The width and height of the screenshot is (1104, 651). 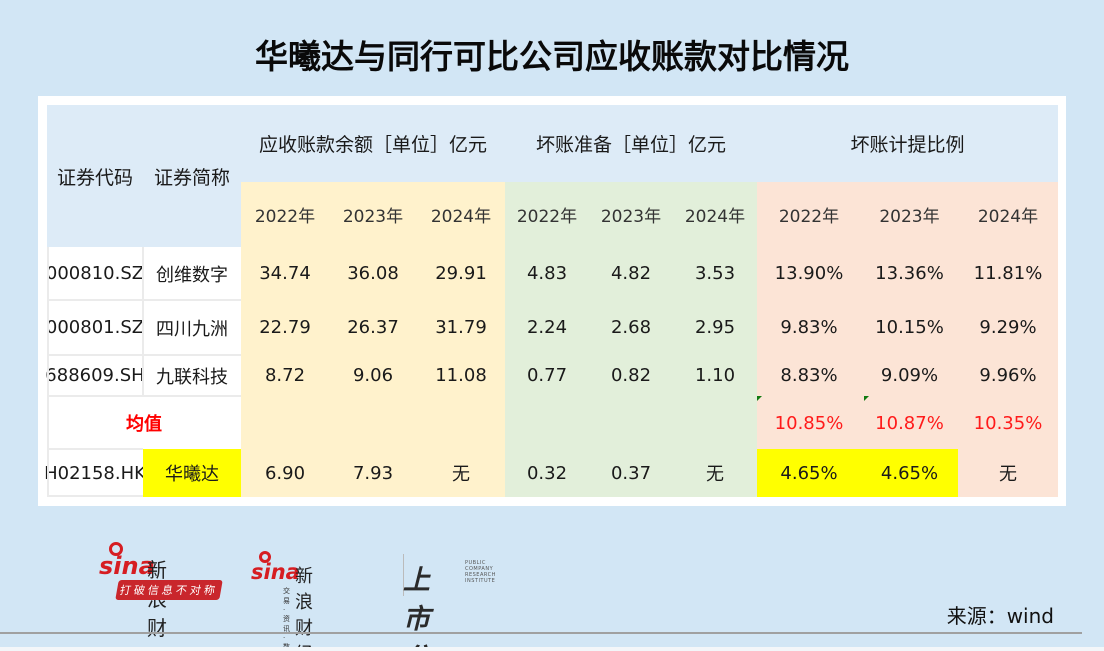 What do you see at coordinates (631, 422) in the screenshot?
I see `average-bad-debt-empty` at bounding box center [631, 422].